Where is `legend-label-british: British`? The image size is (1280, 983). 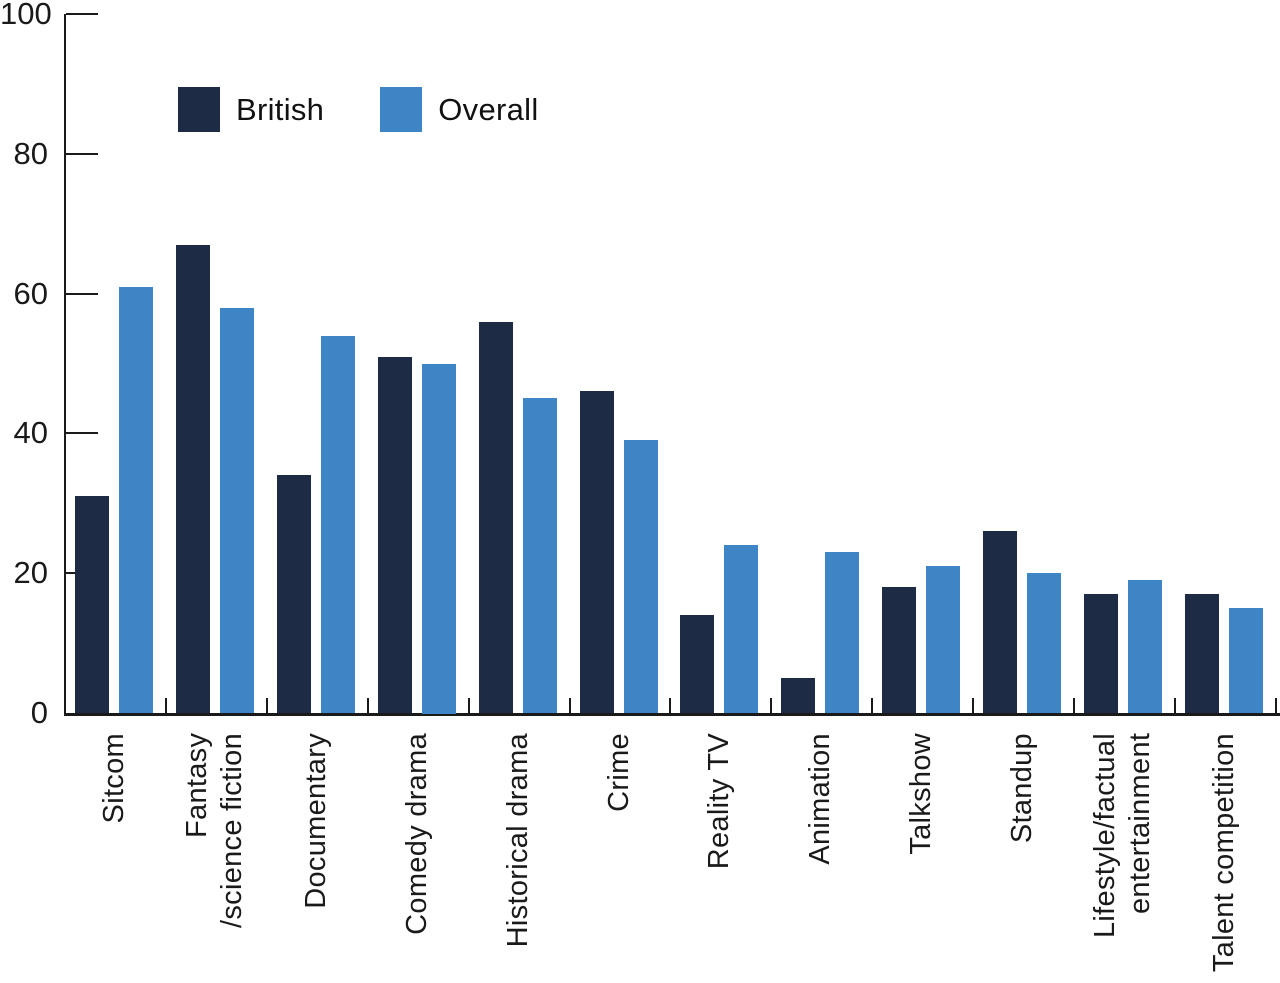
legend-label-british: British is located at coordinates (280, 109).